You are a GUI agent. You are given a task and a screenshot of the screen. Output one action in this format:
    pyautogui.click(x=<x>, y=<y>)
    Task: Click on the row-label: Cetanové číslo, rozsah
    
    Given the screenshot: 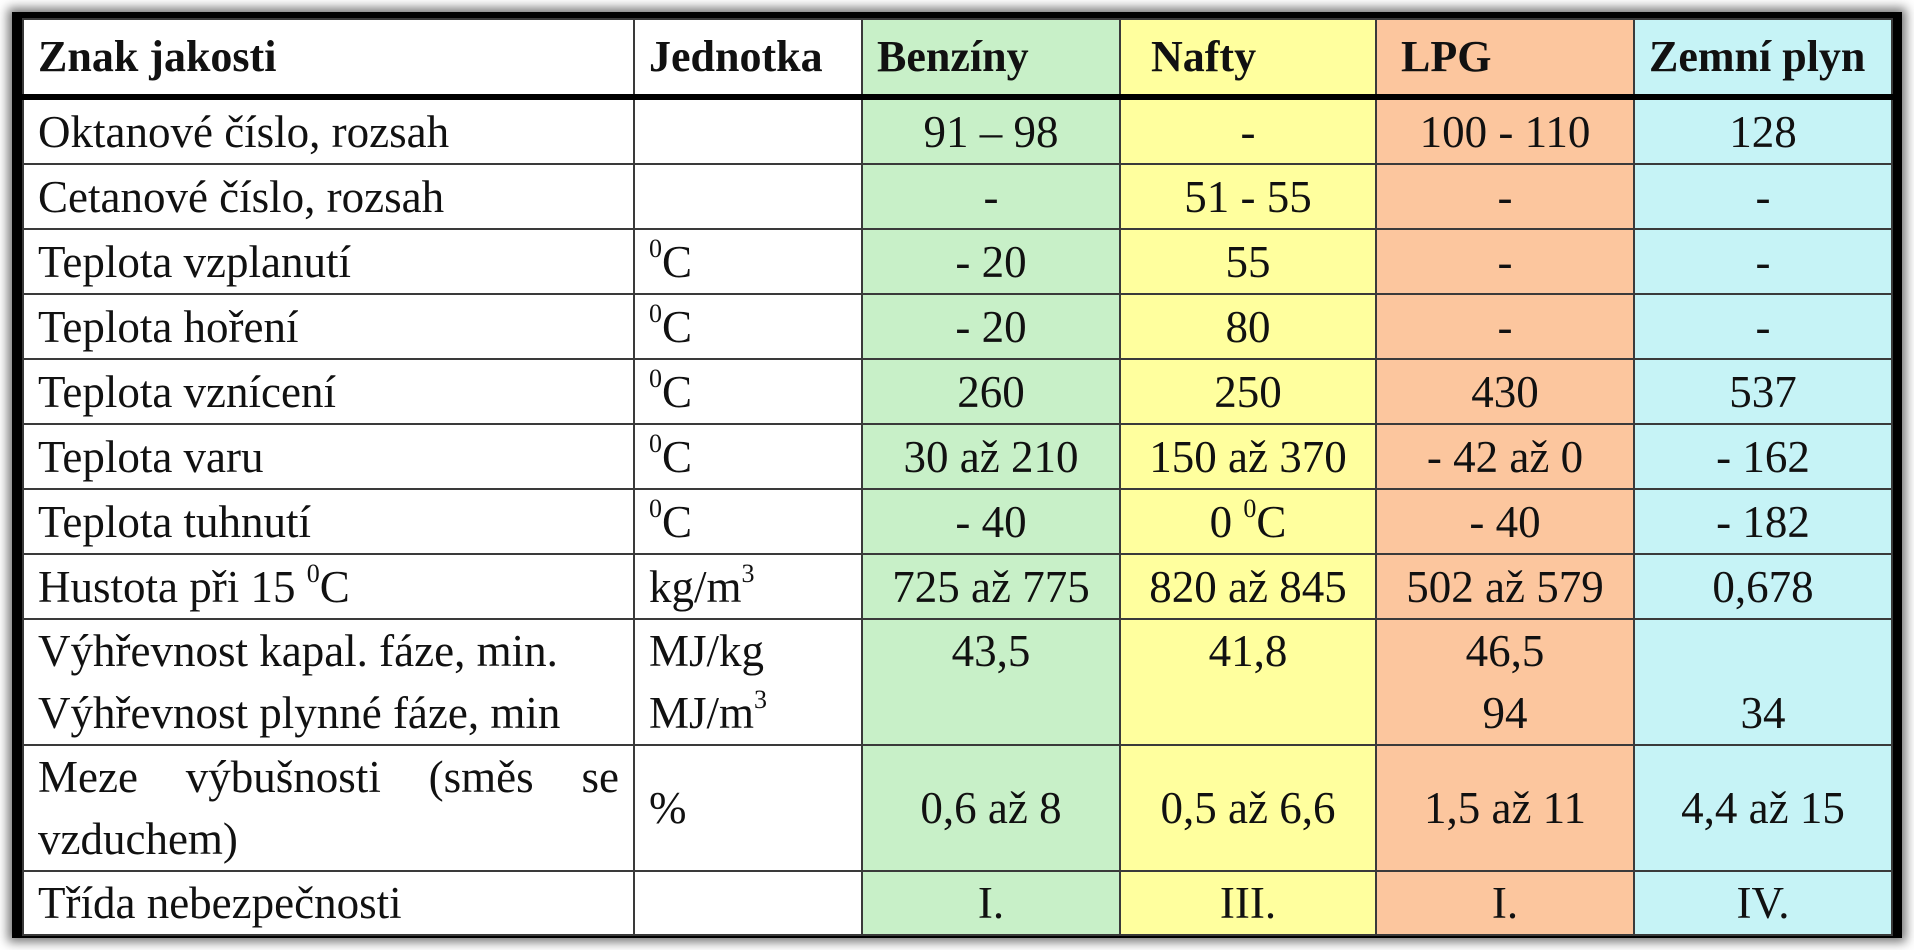 What is the action you would take?
    pyautogui.click(x=328, y=196)
    